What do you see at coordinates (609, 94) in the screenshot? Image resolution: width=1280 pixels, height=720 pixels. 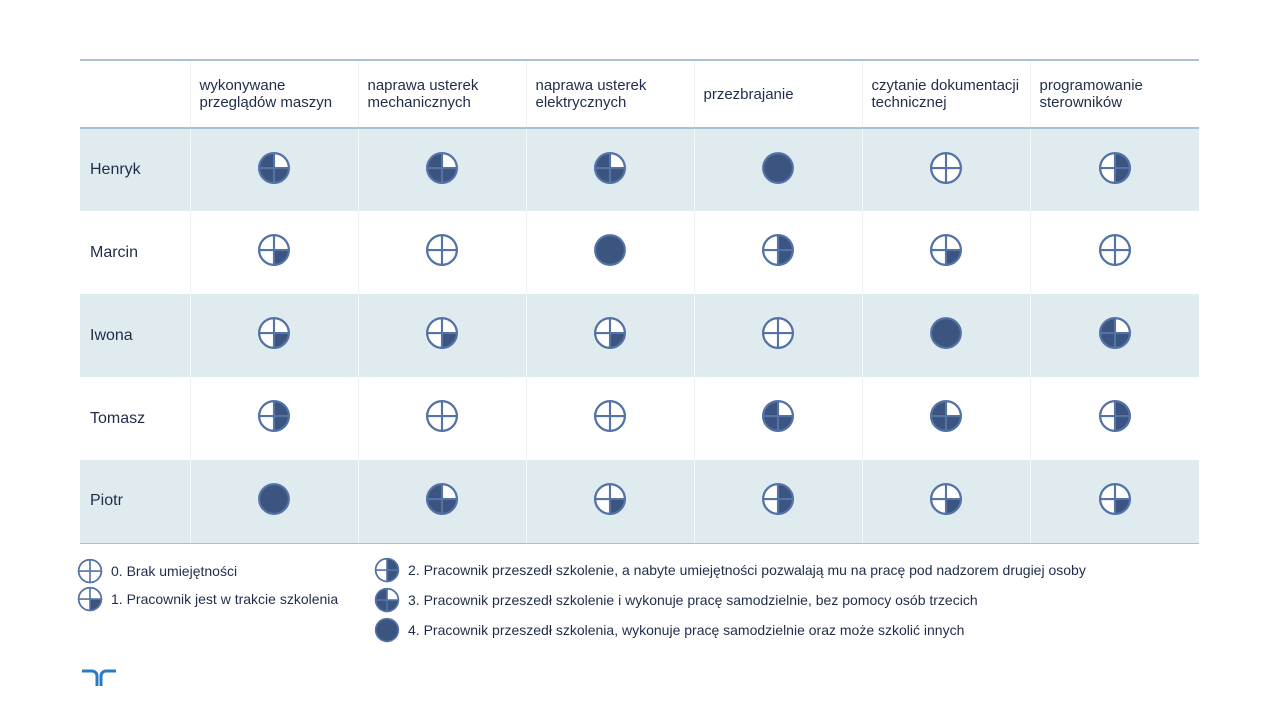 I see `column-header: naprawa usterek elektrycznych` at bounding box center [609, 94].